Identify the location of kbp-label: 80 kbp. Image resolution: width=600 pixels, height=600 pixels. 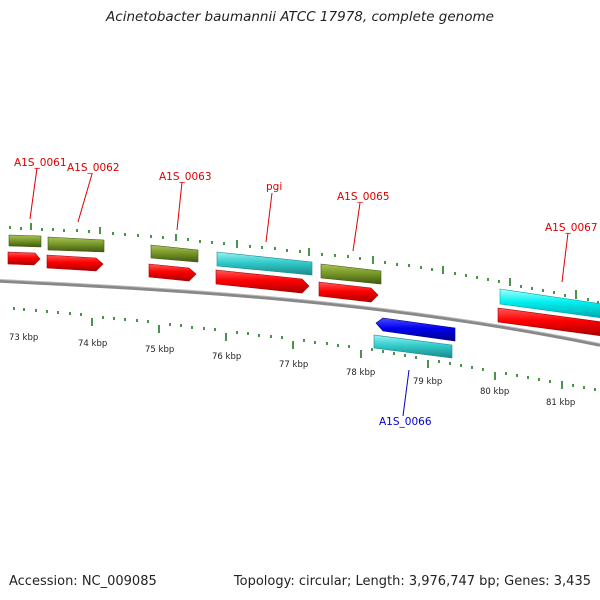
(494, 392).